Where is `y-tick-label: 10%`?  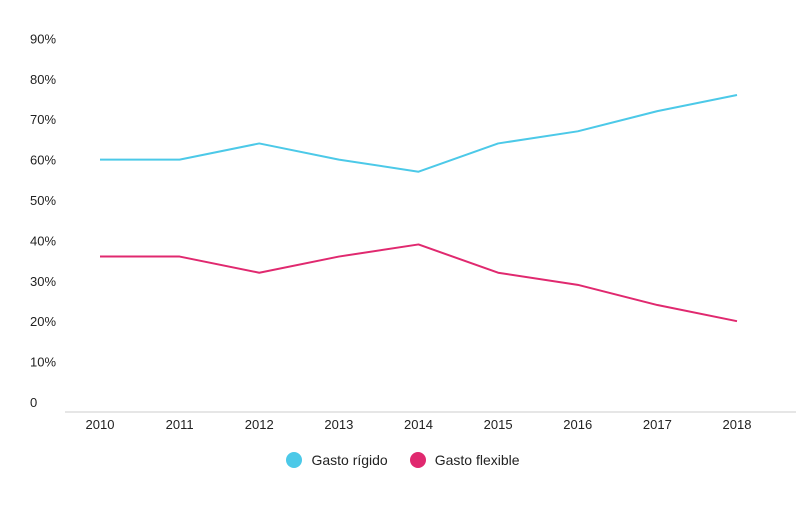 y-tick-label: 10% is located at coordinates (43, 362).